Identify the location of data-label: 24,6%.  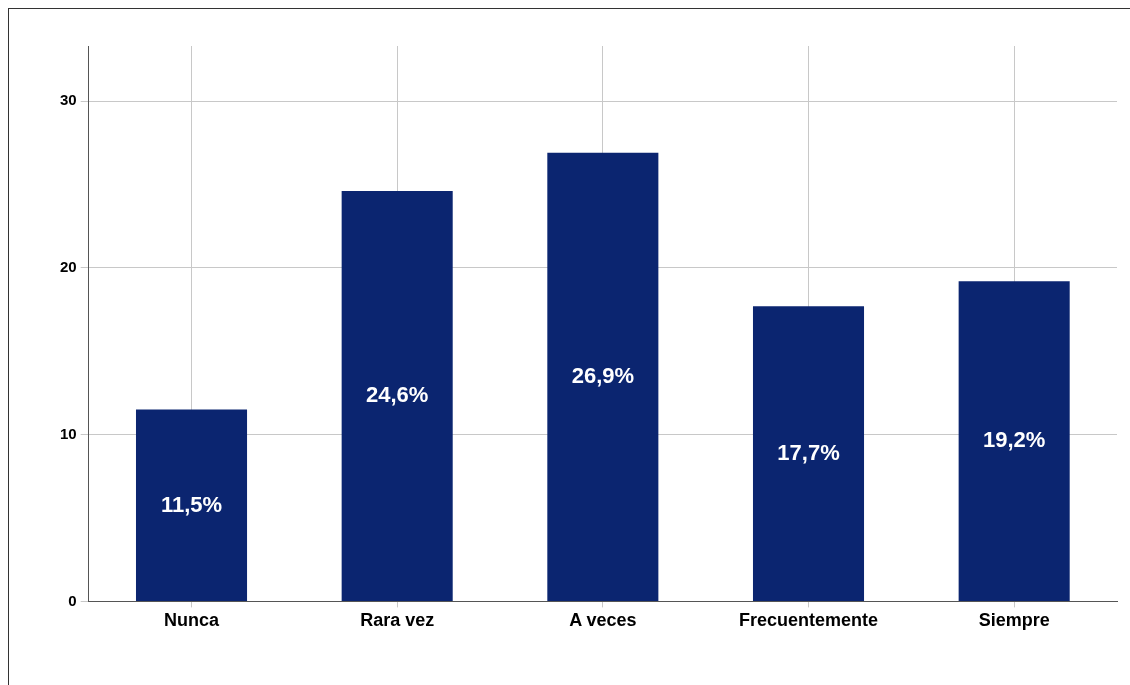
(397, 395).